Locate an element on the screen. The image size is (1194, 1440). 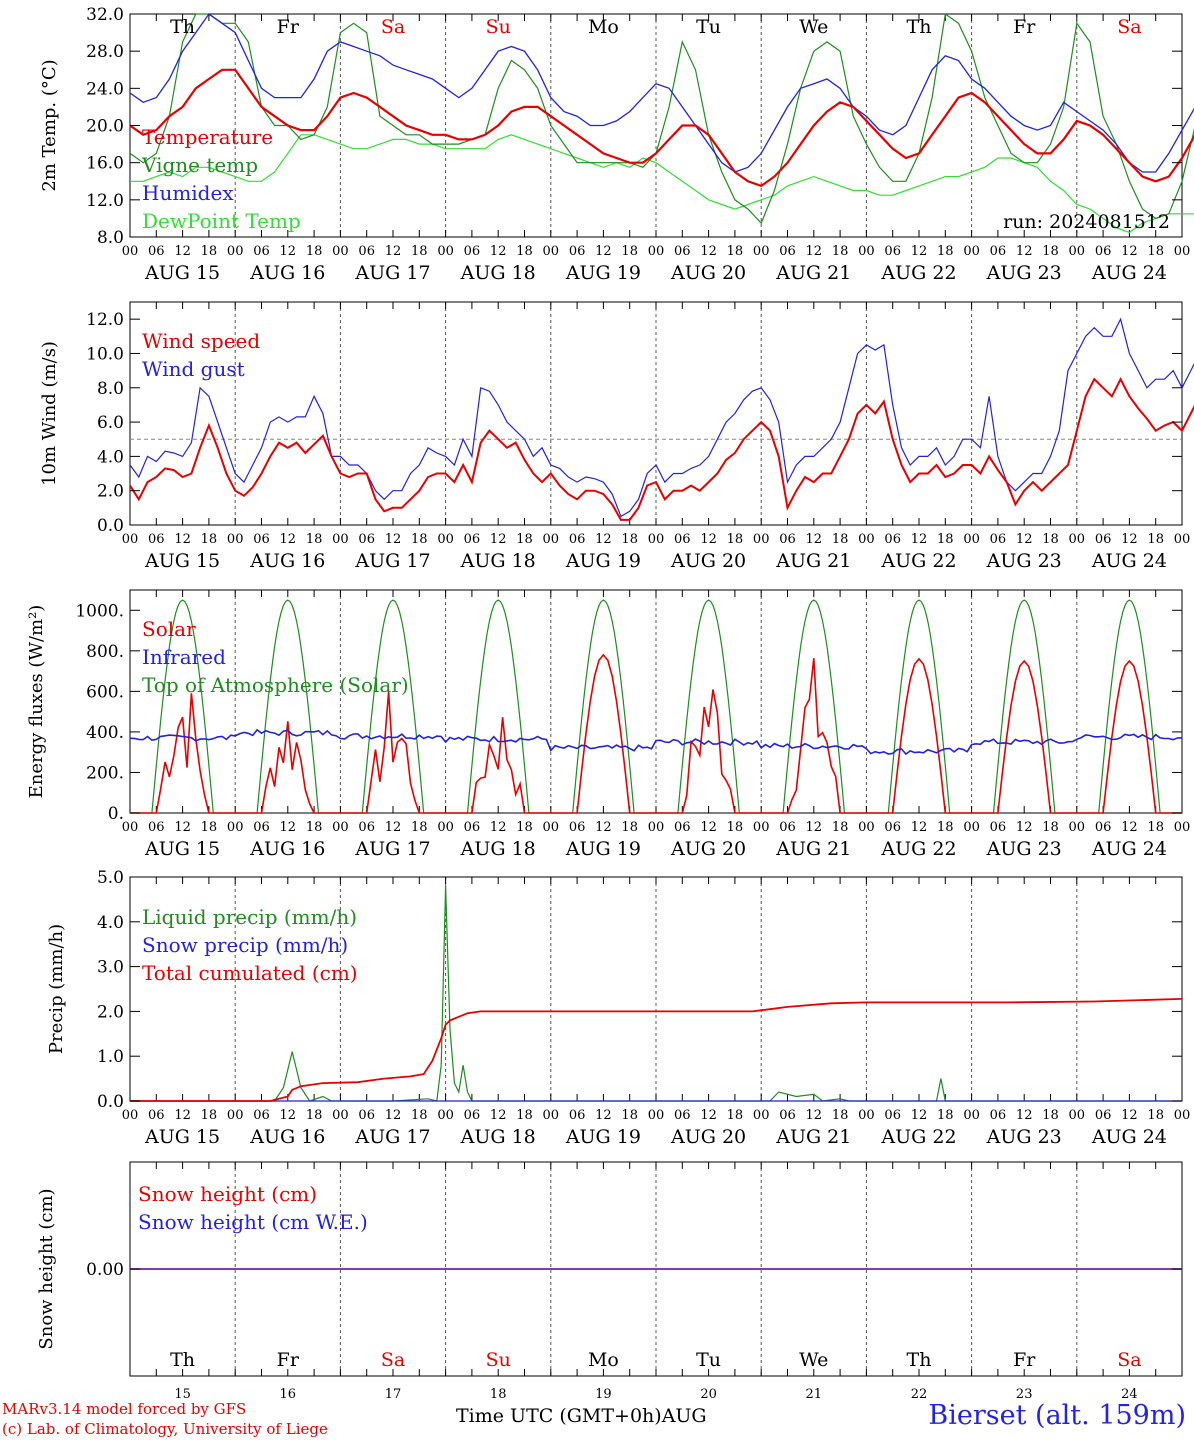
legend-entry: Snow height (cm) is located at coordinates (227, 1194).